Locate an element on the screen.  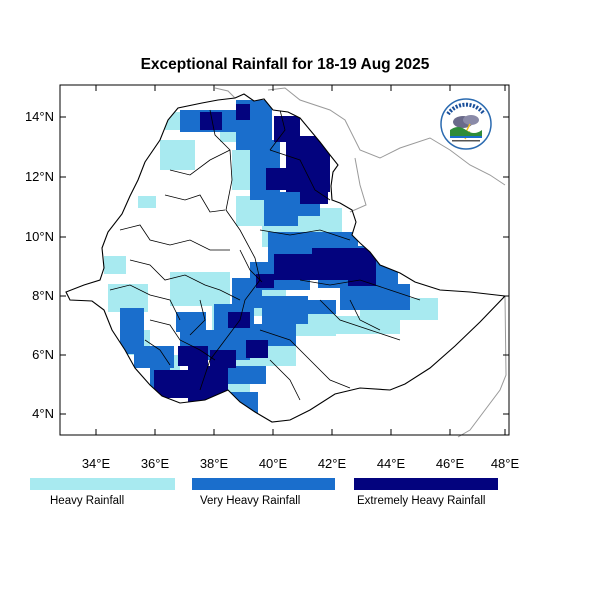
legend-label-heavy: Heavy Rainfall is located at coordinates (87, 501).